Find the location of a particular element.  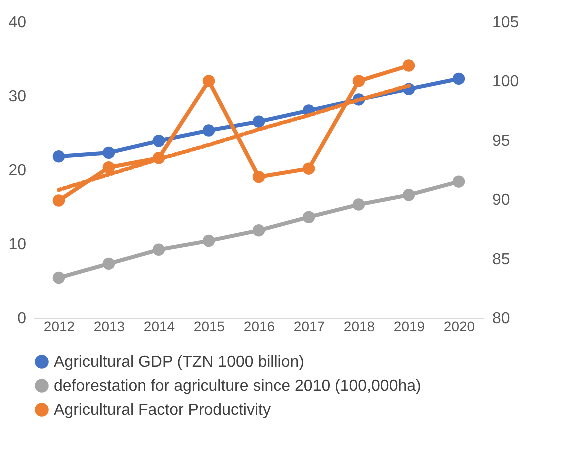

x-tick-label: 2013 is located at coordinates (110, 326).